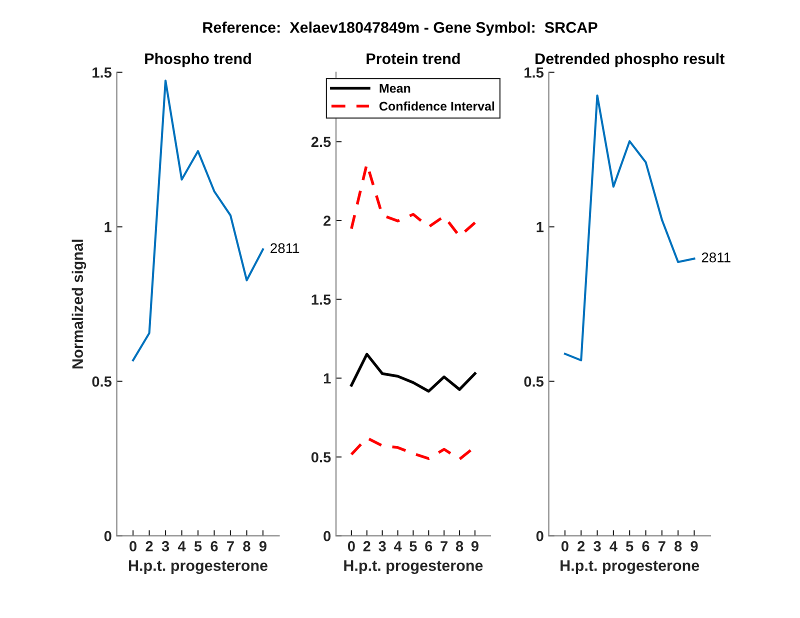 This screenshot has width=800, height=618. Describe the element at coordinates (413, 58) in the screenshot. I see `chart-title: Protein trend` at that location.